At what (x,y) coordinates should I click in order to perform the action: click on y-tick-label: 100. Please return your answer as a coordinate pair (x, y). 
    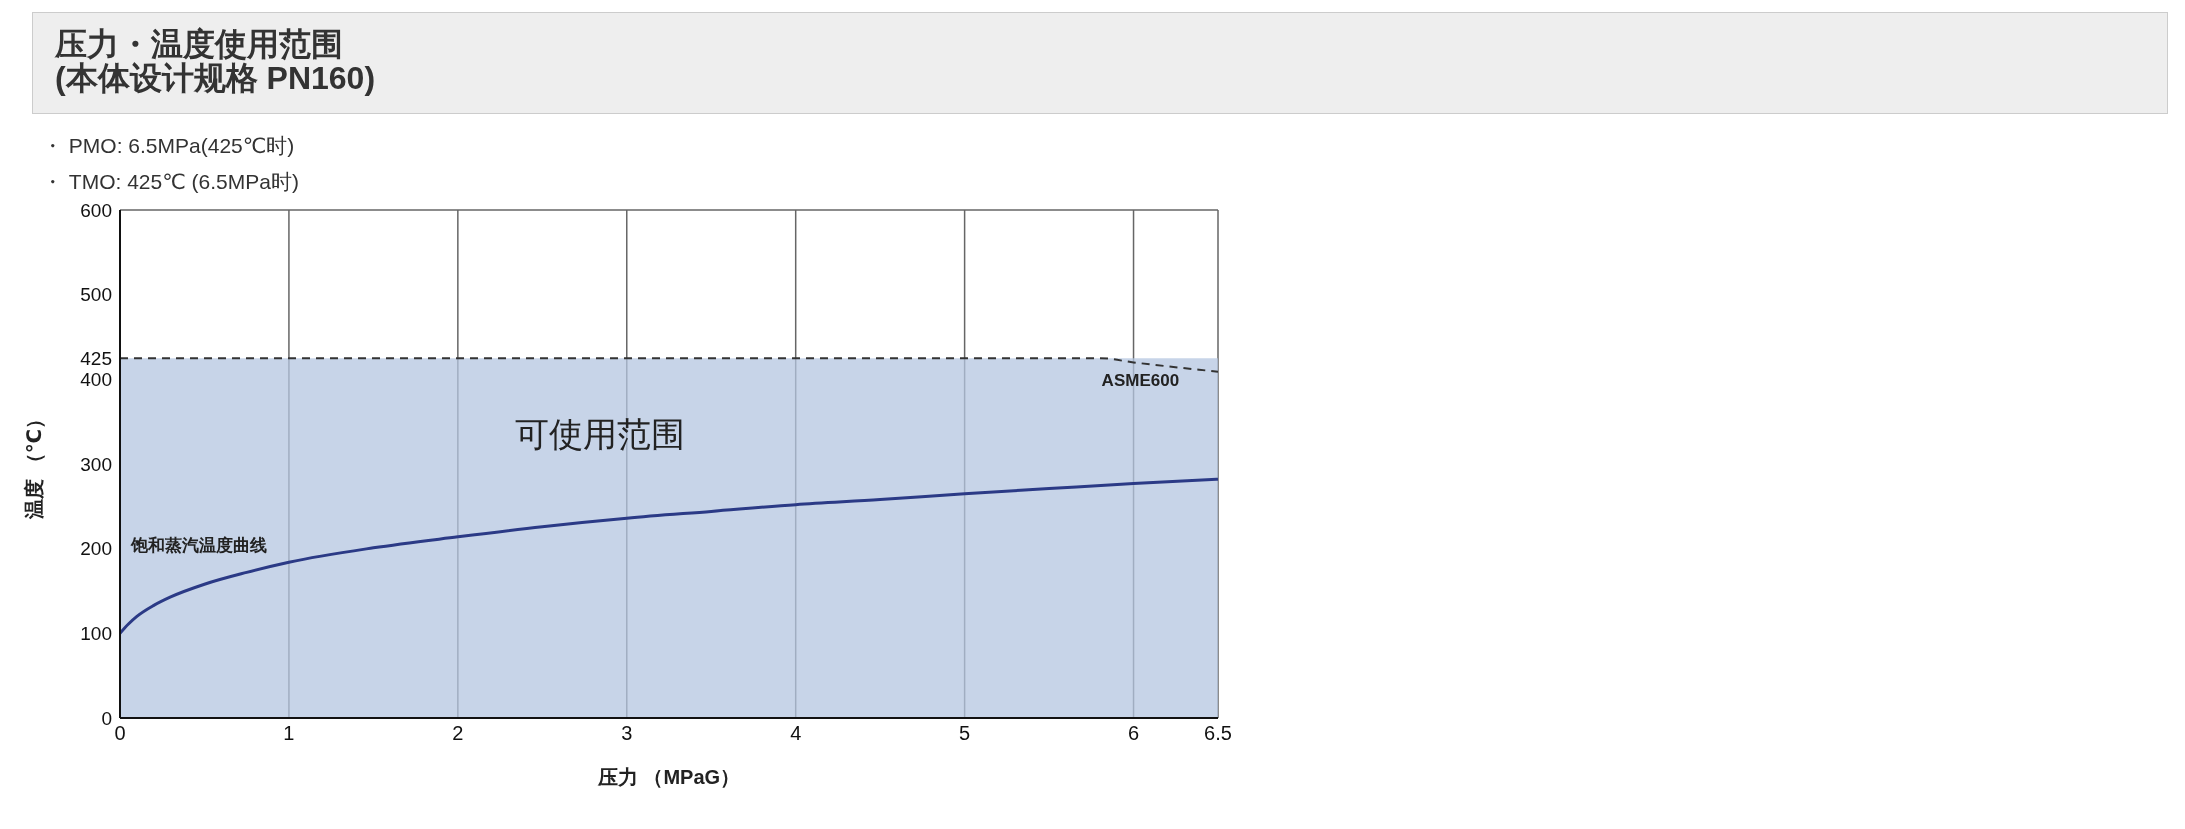
    Looking at the image, I should click on (96, 634).